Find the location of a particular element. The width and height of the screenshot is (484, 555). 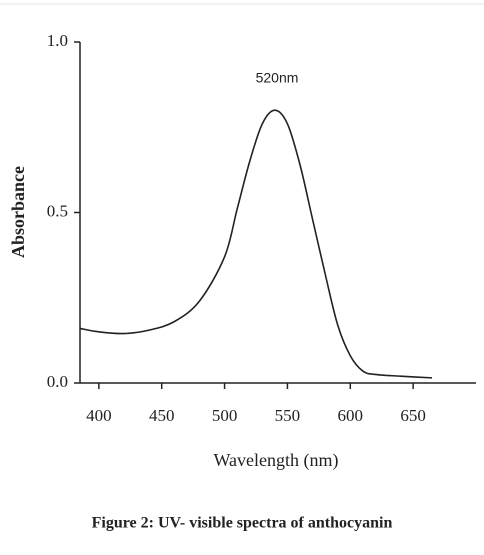

x-tick-label: 400 is located at coordinates (99, 415).